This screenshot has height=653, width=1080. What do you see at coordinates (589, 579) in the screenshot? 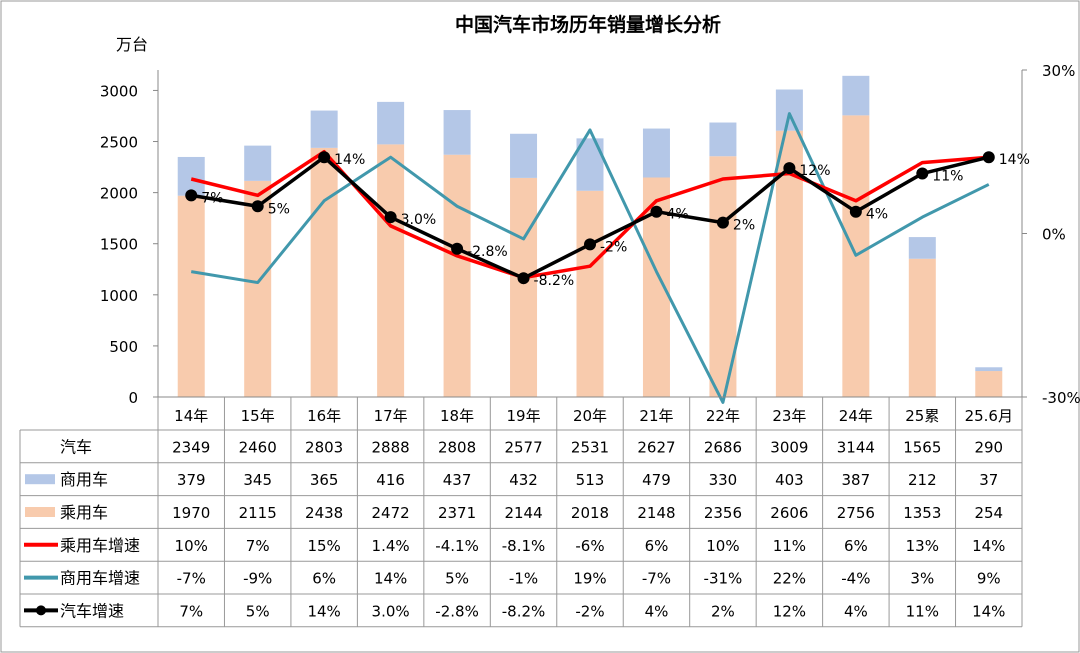
I see `table-cell: 19%` at bounding box center [589, 579].